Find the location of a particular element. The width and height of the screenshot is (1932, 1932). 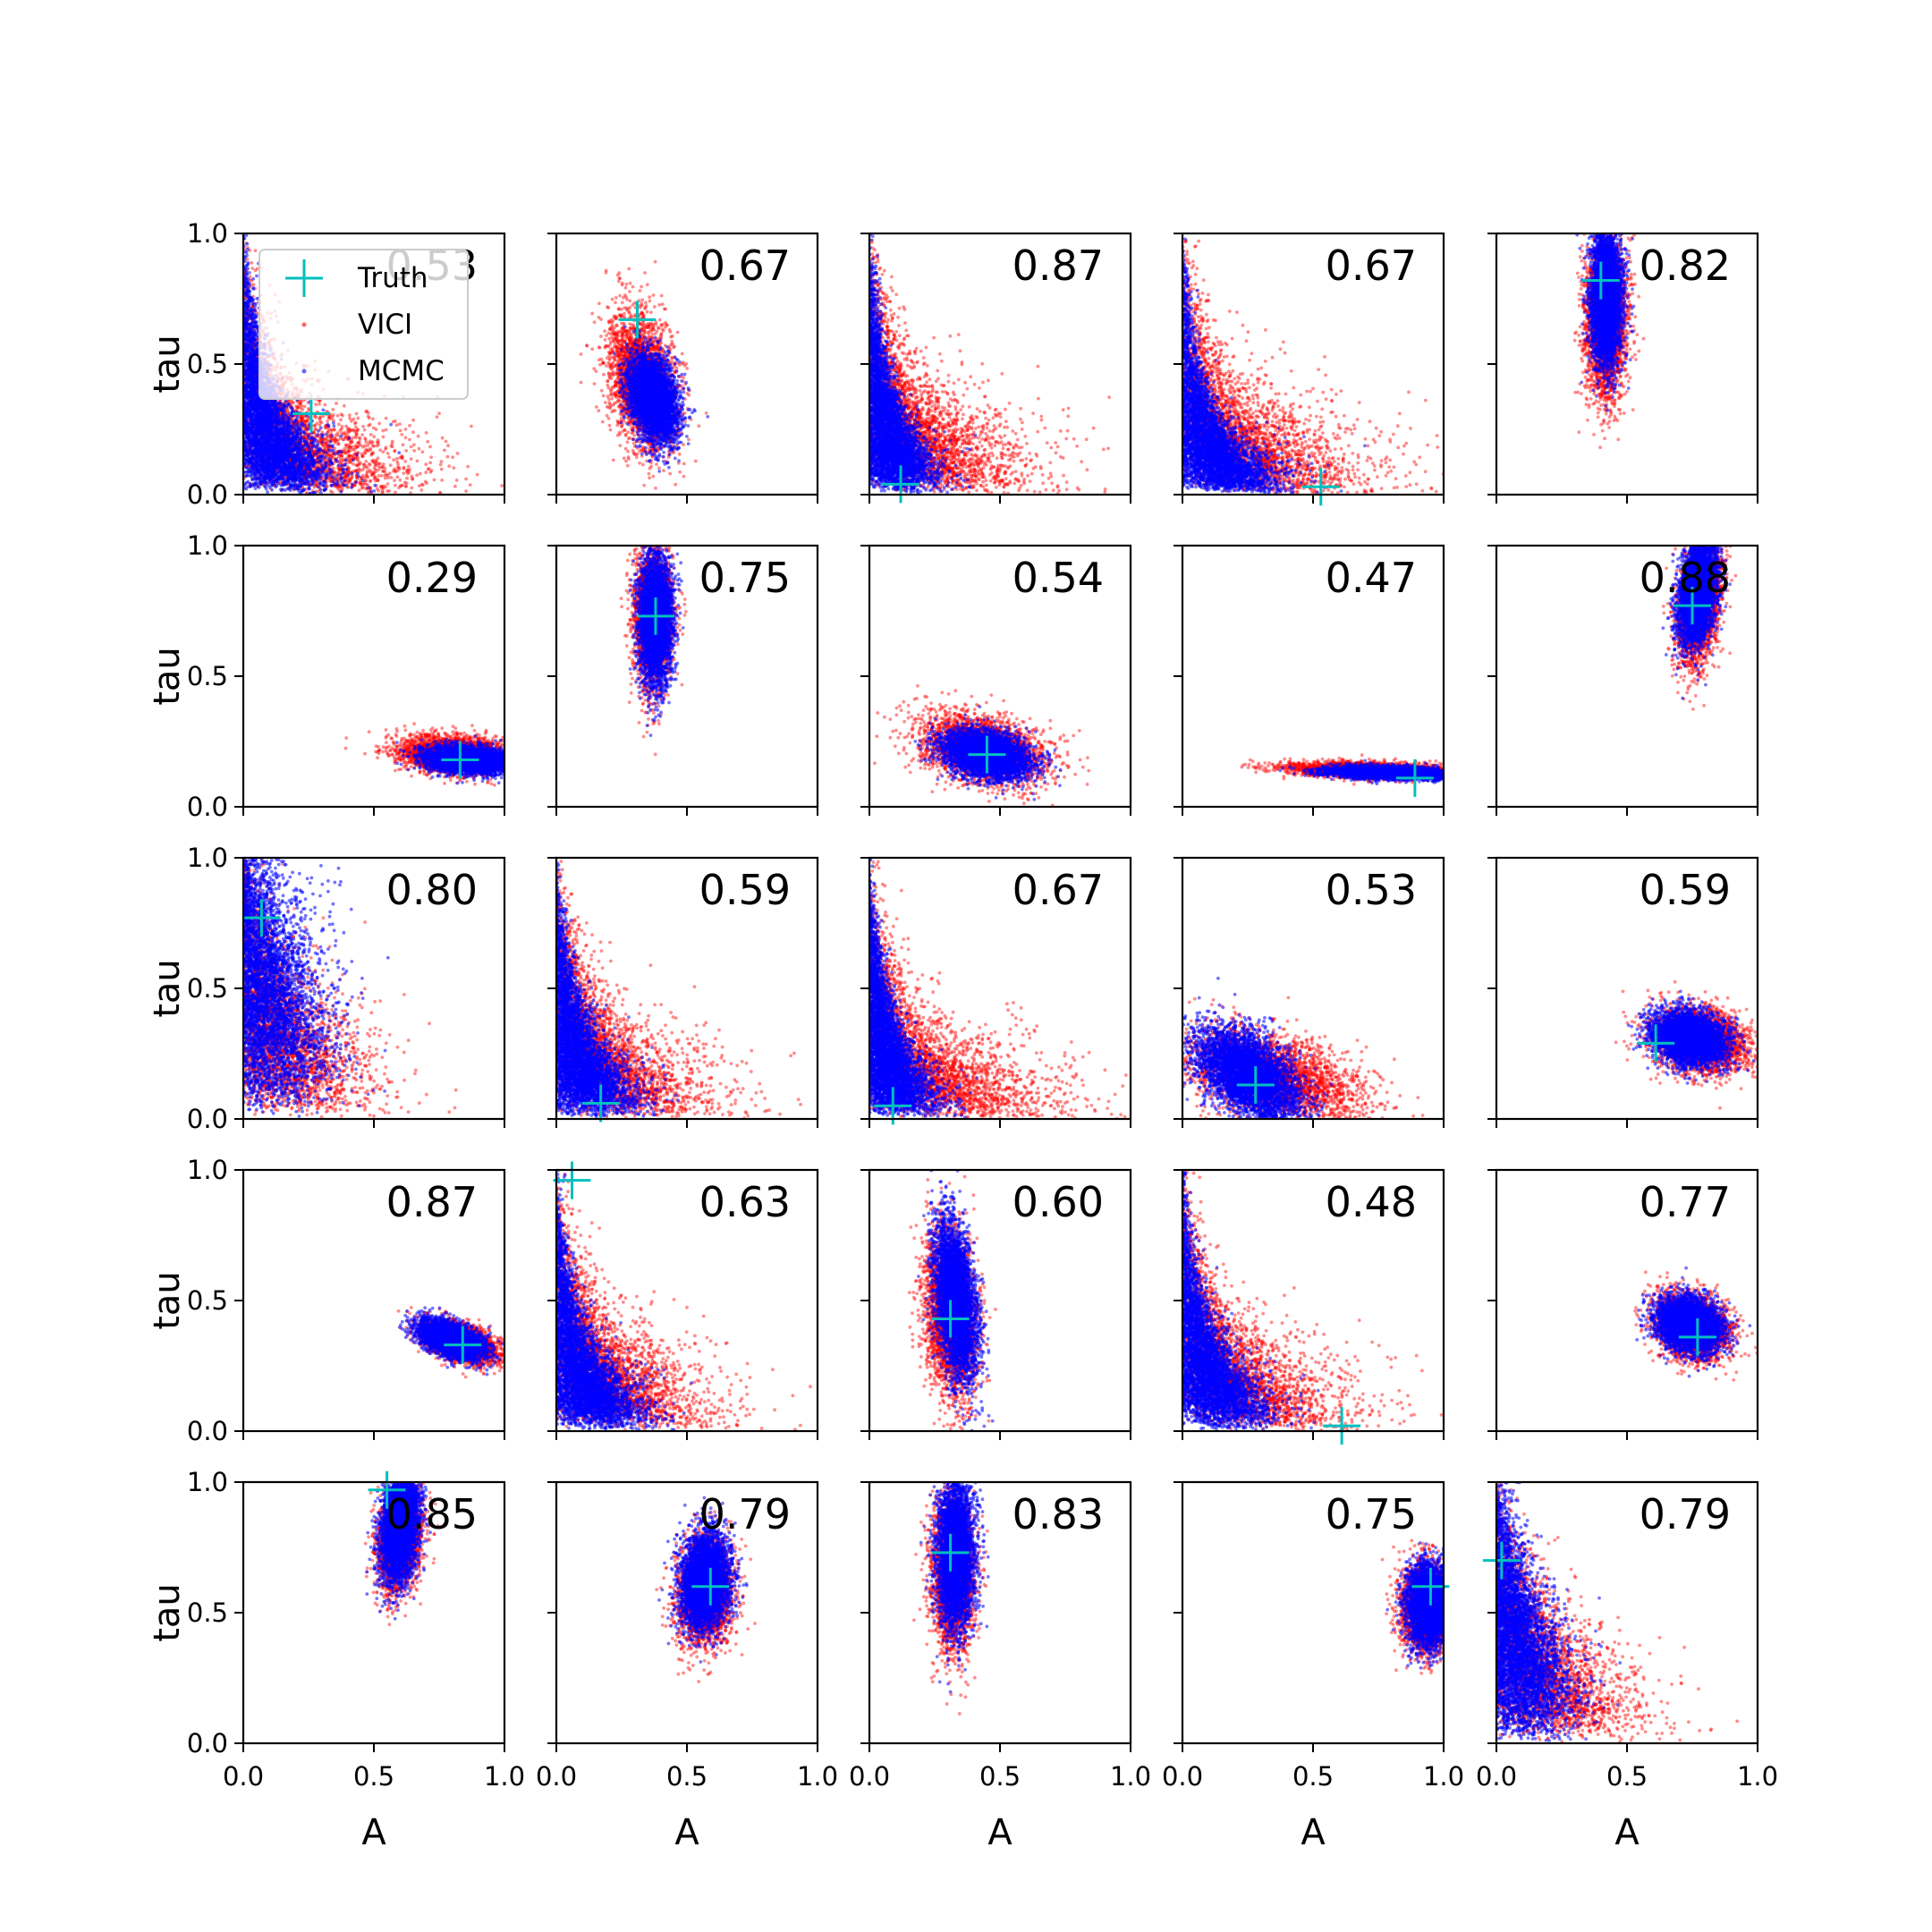

subplot-13: 0.67 is located at coordinates (995, 993).